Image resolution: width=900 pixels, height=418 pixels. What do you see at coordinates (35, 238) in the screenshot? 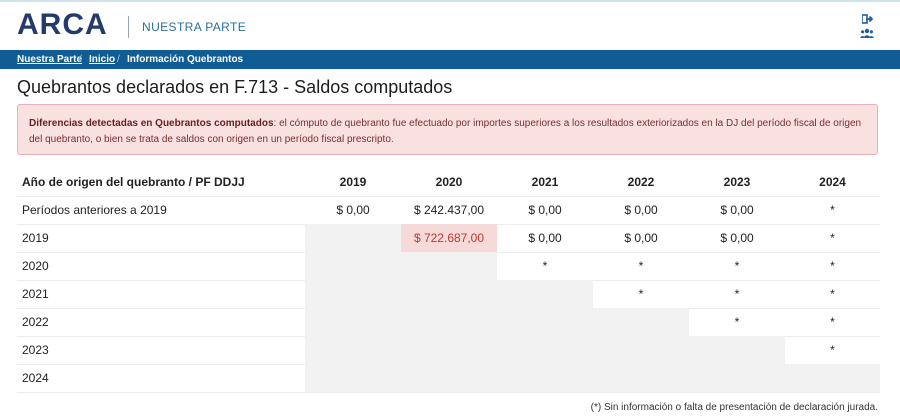
I see `table-cell: 2019` at bounding box center [35, 238].